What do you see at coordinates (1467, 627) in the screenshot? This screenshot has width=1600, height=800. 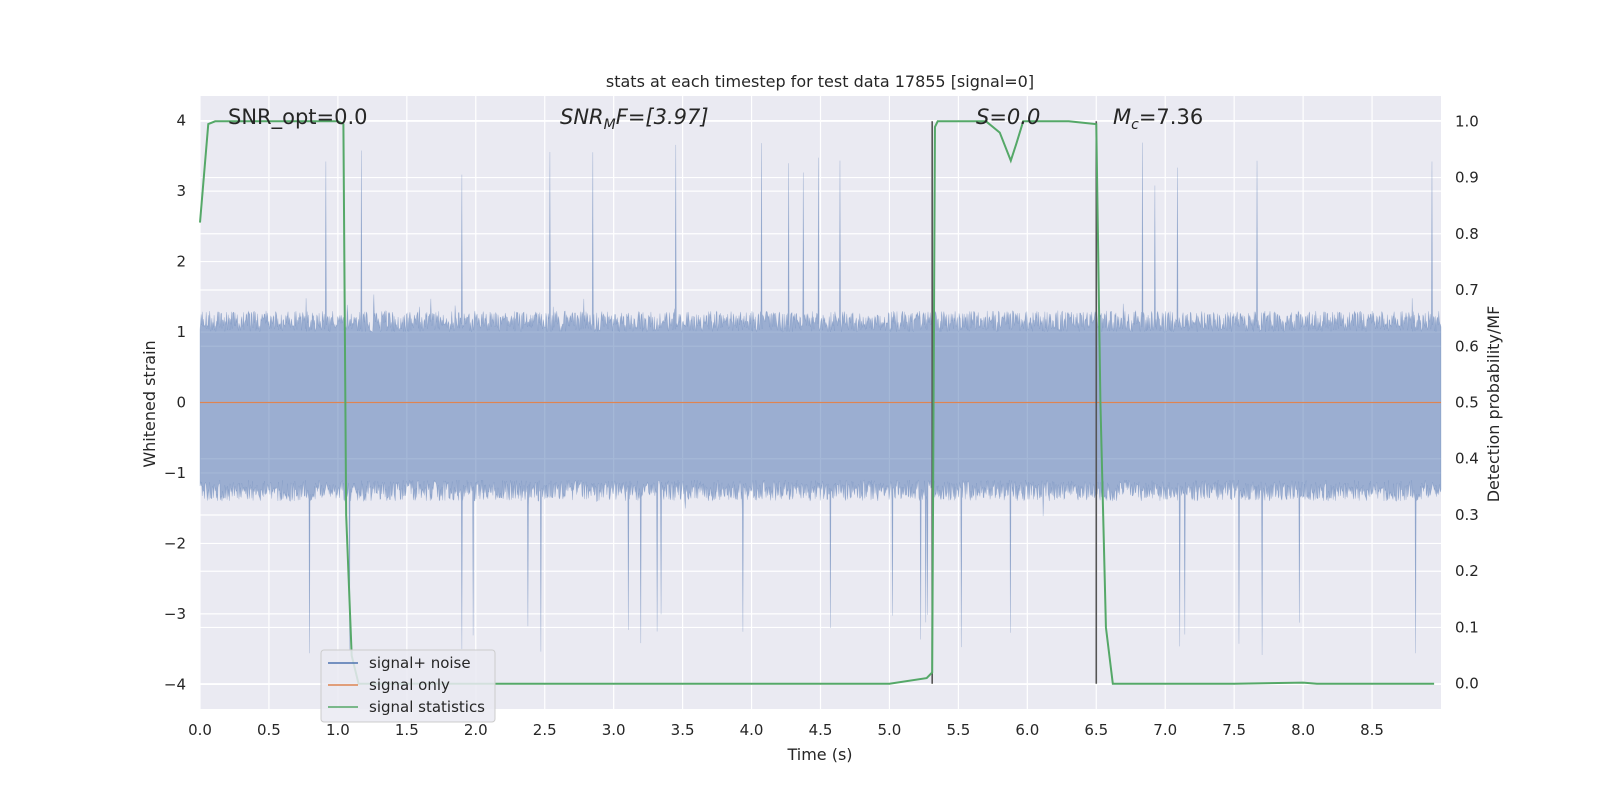 I see `y-right-tick-label: 0.1` at bounding box center [1467, 627].